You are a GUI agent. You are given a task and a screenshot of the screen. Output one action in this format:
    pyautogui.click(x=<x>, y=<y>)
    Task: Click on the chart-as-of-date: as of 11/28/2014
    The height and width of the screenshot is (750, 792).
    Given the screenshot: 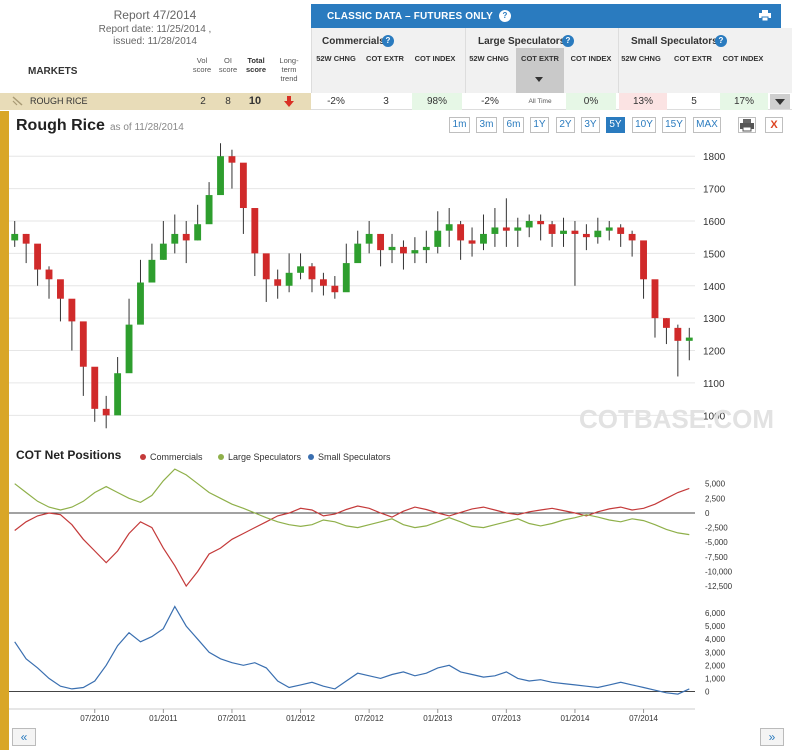 What is the action you would take?
    pyautogui.click(x=147, y=127)
    